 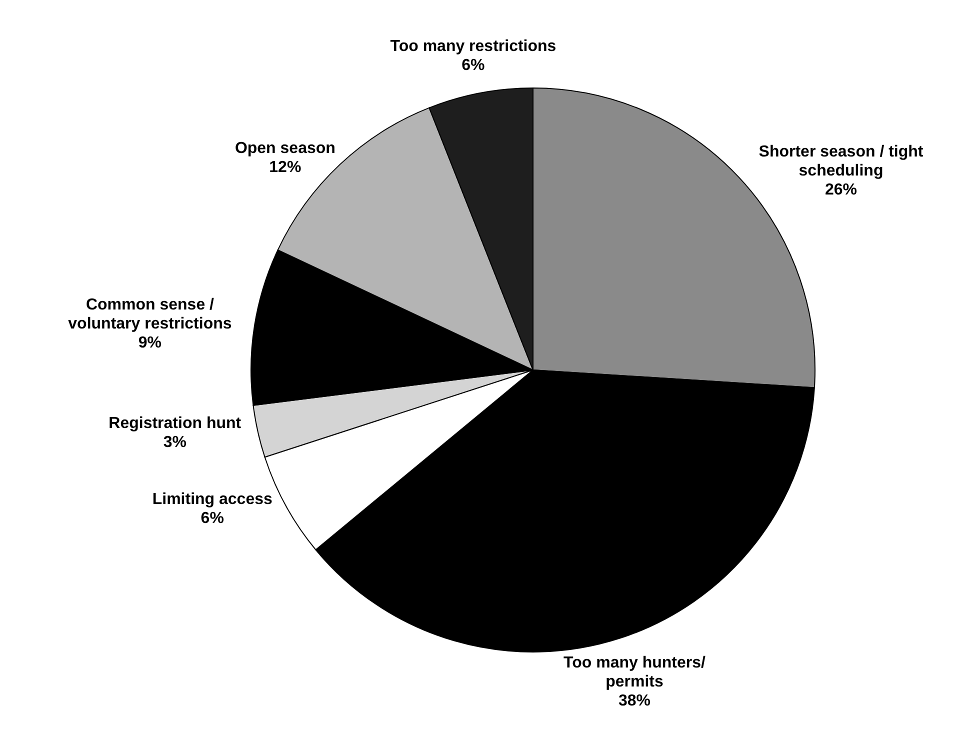 I want to click on slice-label: Common sense / voluntary restrictions, so click(x=150, y=314).